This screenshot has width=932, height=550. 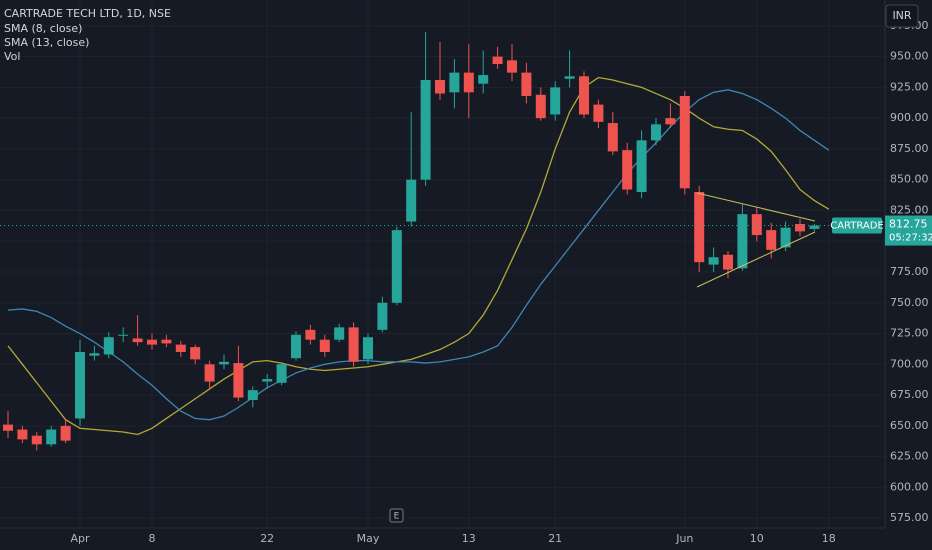 What do you see at coordinates (909, 394) in the screenshot?
I see `y-tick-label: 675.00` at bounding box center [909, 394].